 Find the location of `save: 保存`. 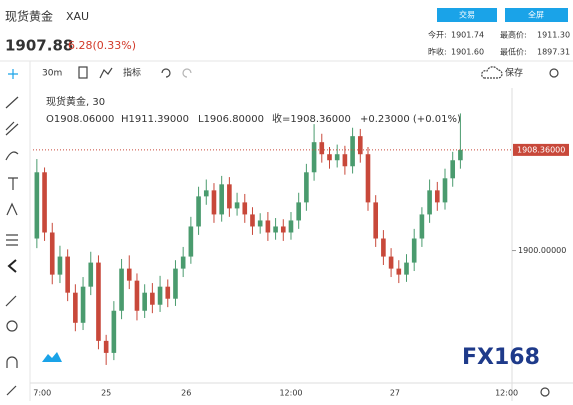

save: 保存 is located at coordinates (514, 73).